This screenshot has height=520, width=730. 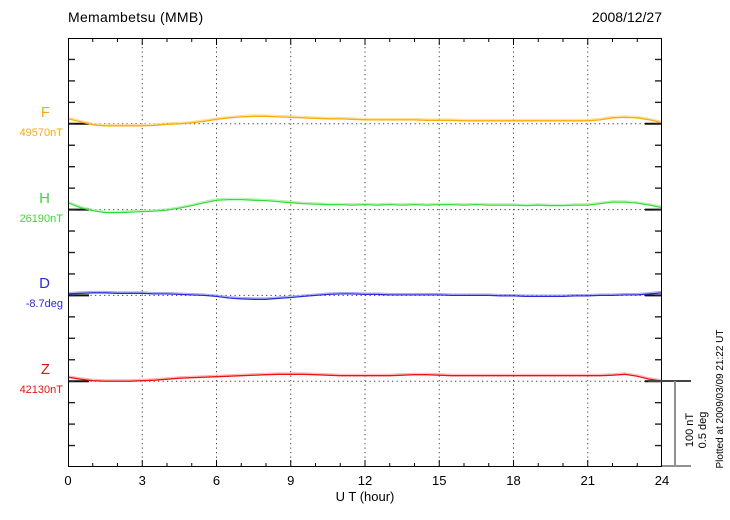 What do you see at coordinates (41, 218) in the screenshot?
I see `channel-baseline-H: 26190nT` at bounding box center [41, 218].